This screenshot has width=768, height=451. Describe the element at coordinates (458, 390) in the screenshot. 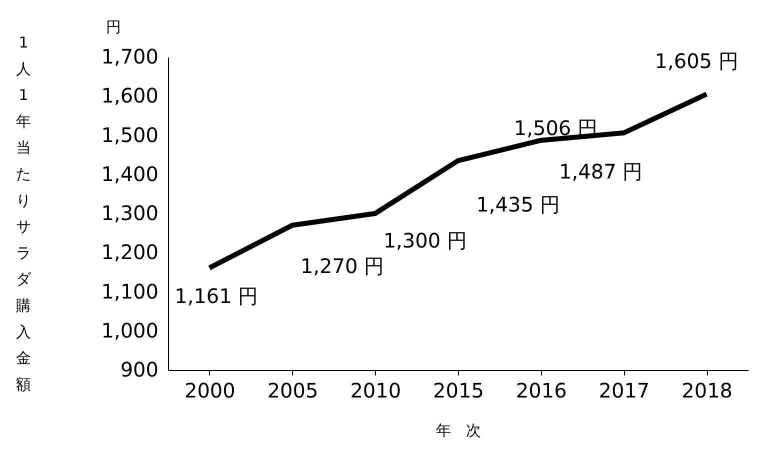

I see `x-tick-label: 2015` at that location.